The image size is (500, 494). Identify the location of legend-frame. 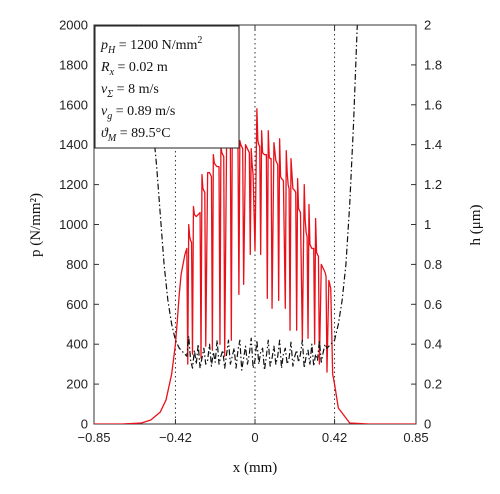
(167, 87).